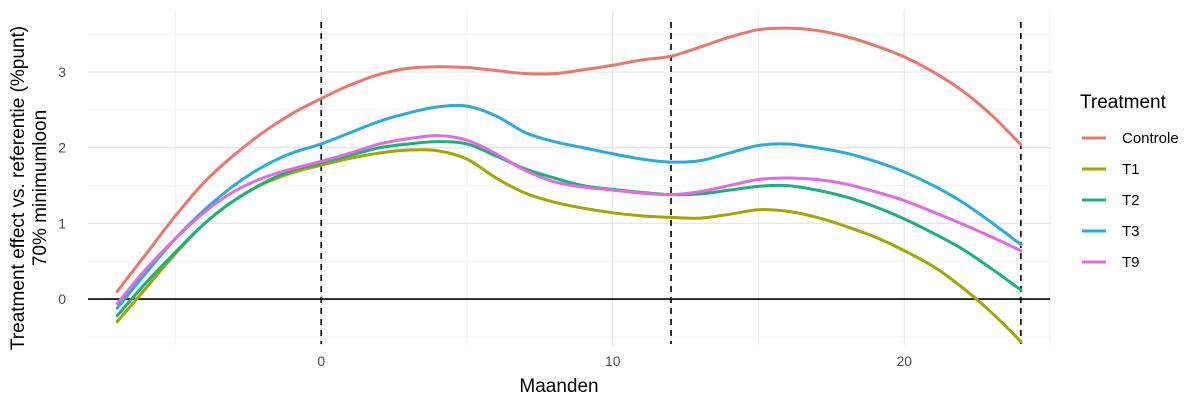 This screenshot has height=401, width=1196. Describe the element at coordinates (613, 361) in the screenshot. I see `x-tick-label: 10` at that location.